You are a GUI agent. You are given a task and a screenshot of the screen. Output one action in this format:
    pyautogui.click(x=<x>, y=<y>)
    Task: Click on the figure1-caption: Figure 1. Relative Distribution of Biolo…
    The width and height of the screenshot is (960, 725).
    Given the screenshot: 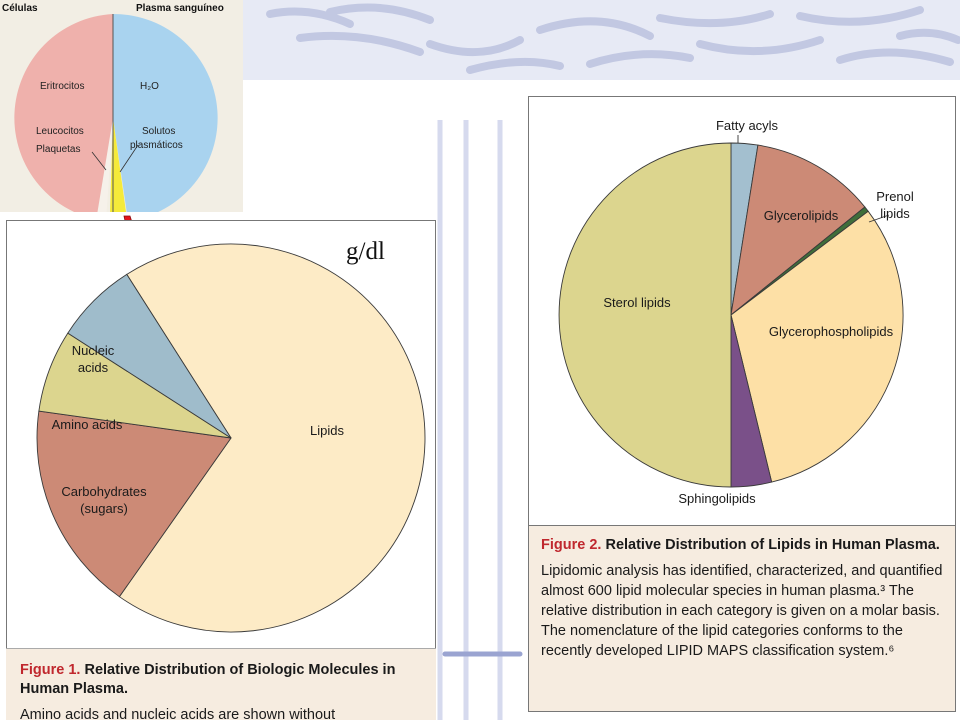 What is the action you would take?
    pyautogui.click(x=221, y=685)
    